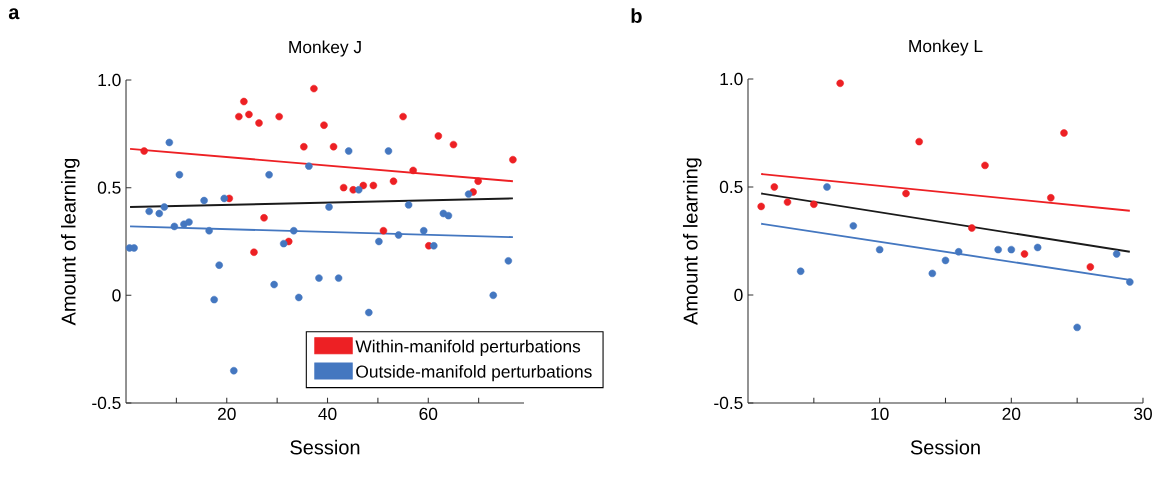  Describe the element at coordinates (1143, 413) in the screenshot. I see `x-tick-label: 30` at that location.